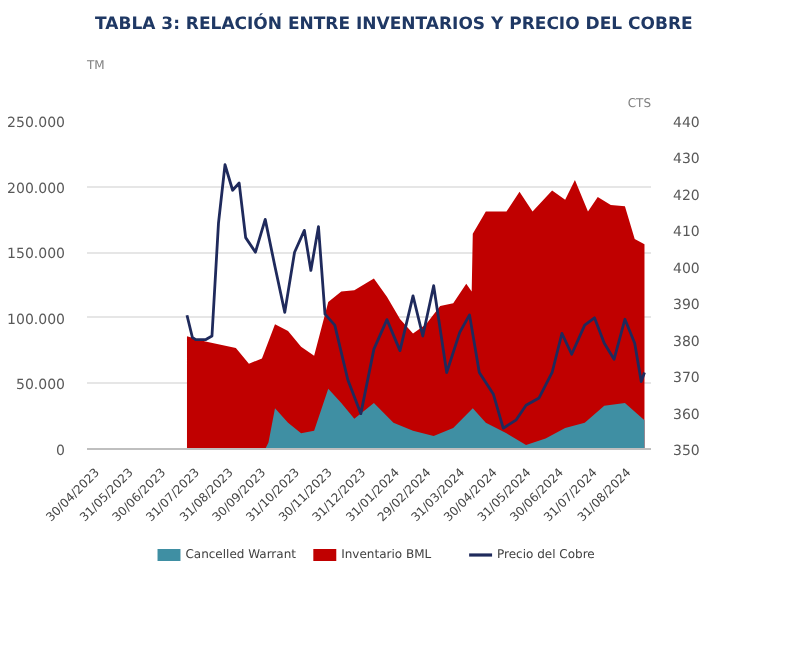 Image resolution: width=804 pixels, height=656 pixels. What do you see at coordinates (394, 24) in the screenshot?
I see `chart-title: TABLA 3: RELACIÓN ENTRE INVENTARIOS Y PRECIO DEL COBRE` at bounding box center [394, 24].